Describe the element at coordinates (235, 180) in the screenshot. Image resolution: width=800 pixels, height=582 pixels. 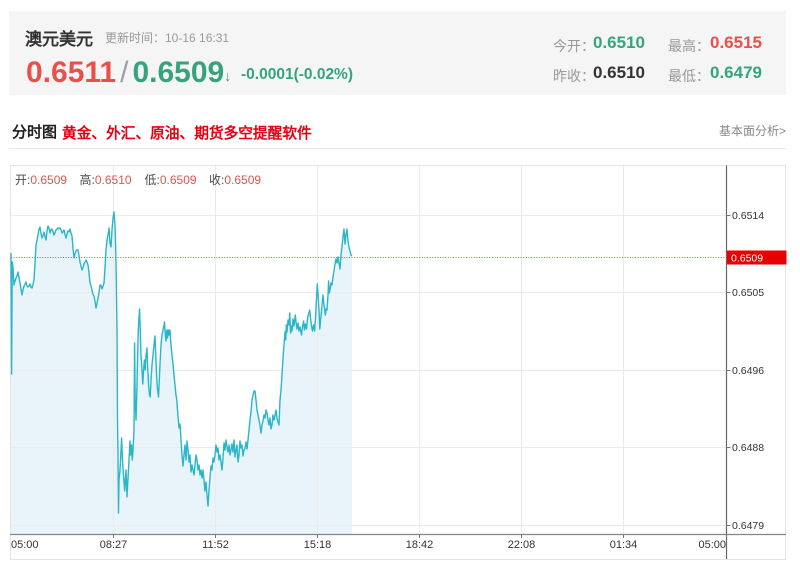
I see `svg-text: 收:0.6509` at that location.